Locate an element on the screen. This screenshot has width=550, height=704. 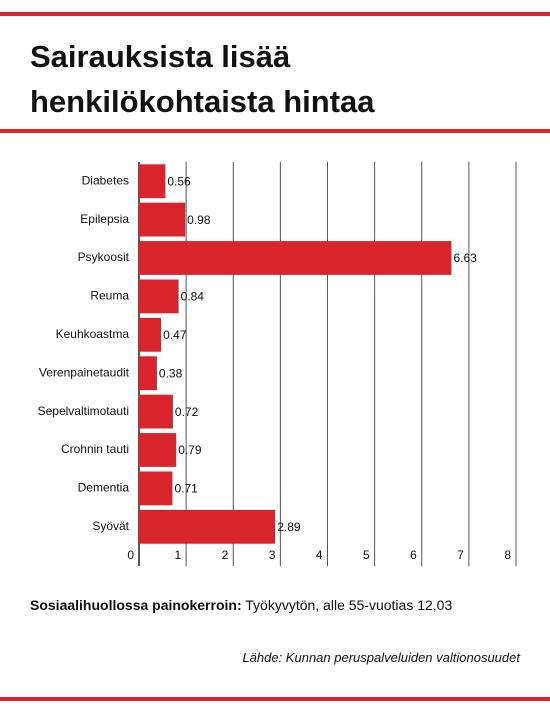
x-tick-label: 3 is located at coordinates (272, 555).